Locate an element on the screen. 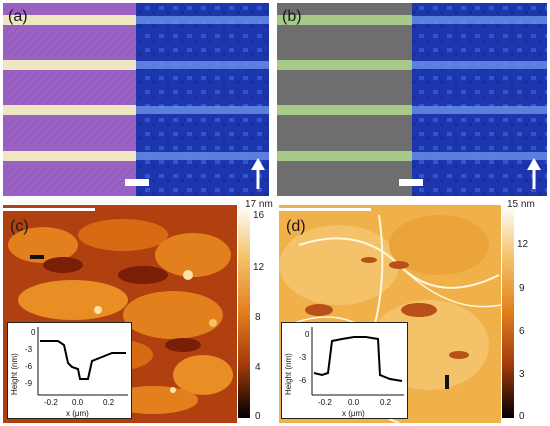 Image resolution: width=550 pixels, height=426 pixels. panel-d-colorbar-tick: 12 is located at coordinates (523, 244).